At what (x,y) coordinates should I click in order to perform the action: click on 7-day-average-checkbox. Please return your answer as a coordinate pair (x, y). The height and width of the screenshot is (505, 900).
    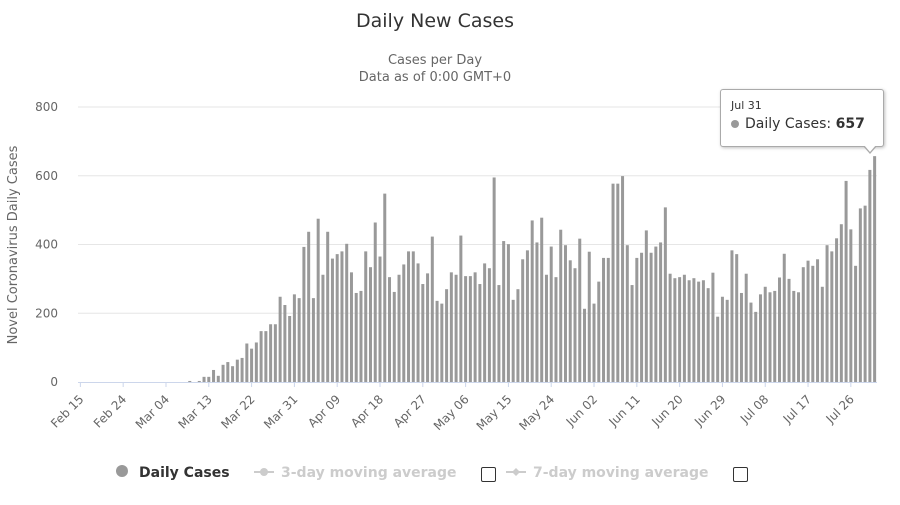
    Looking at the image, I should click on (740, 474).